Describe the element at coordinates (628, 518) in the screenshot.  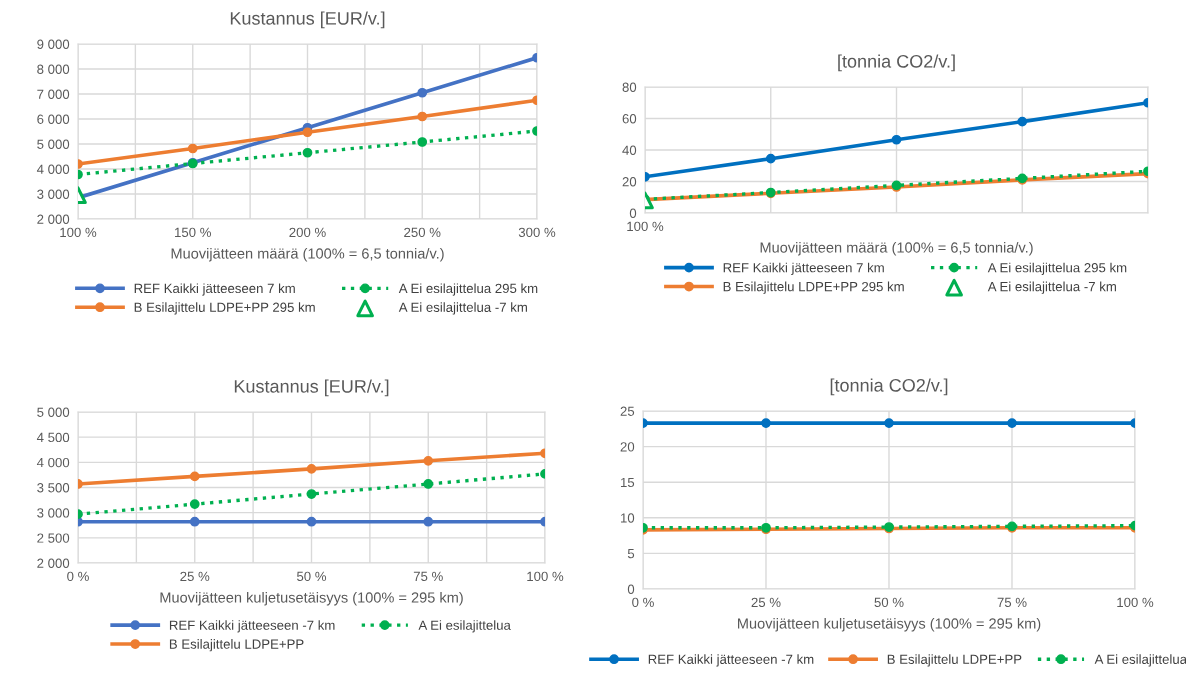
I see `y-tick-label: 10` at that location.